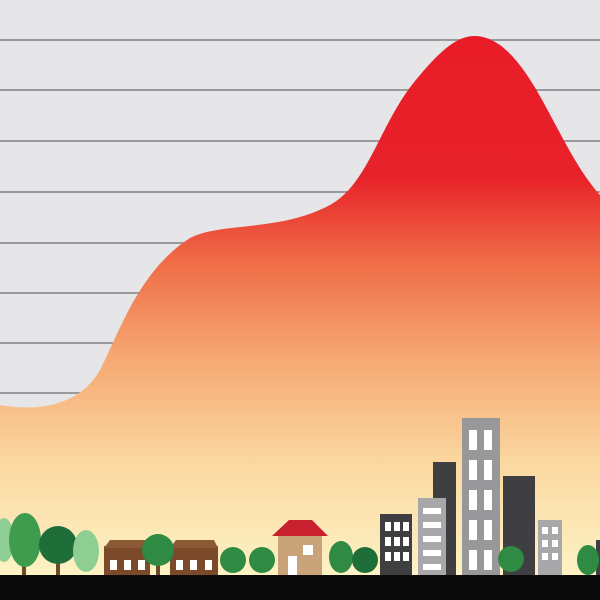 This screenshot has width=600, height=600. Describe the element at coordinates (300, 555) in the screenshot. I see `house` at that location.